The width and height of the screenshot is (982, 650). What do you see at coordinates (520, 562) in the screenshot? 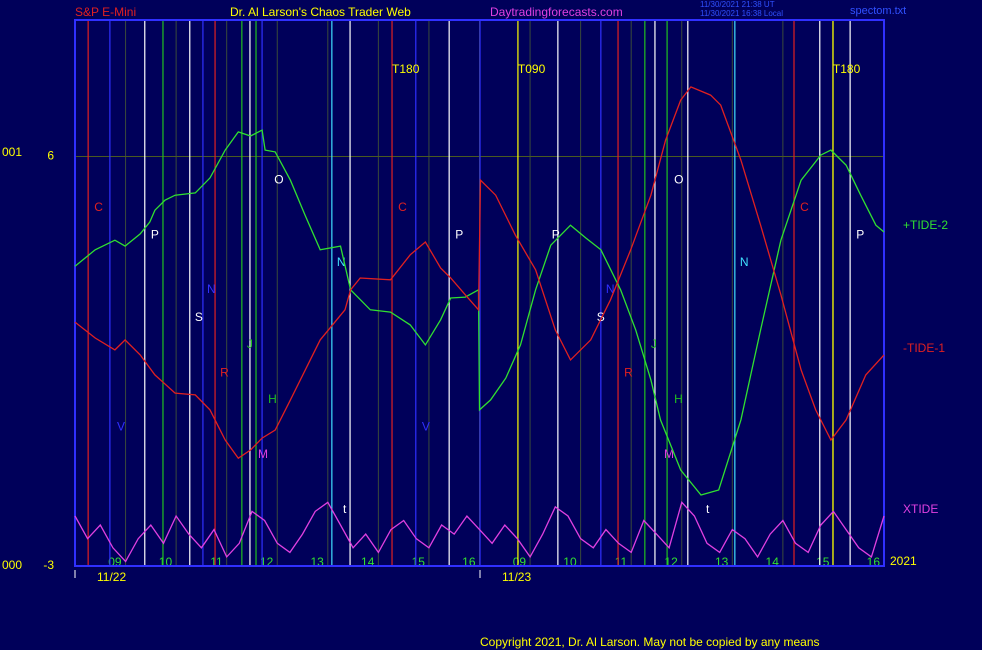
I see `x-tick-label: 09` at bounding box center [520, 562].